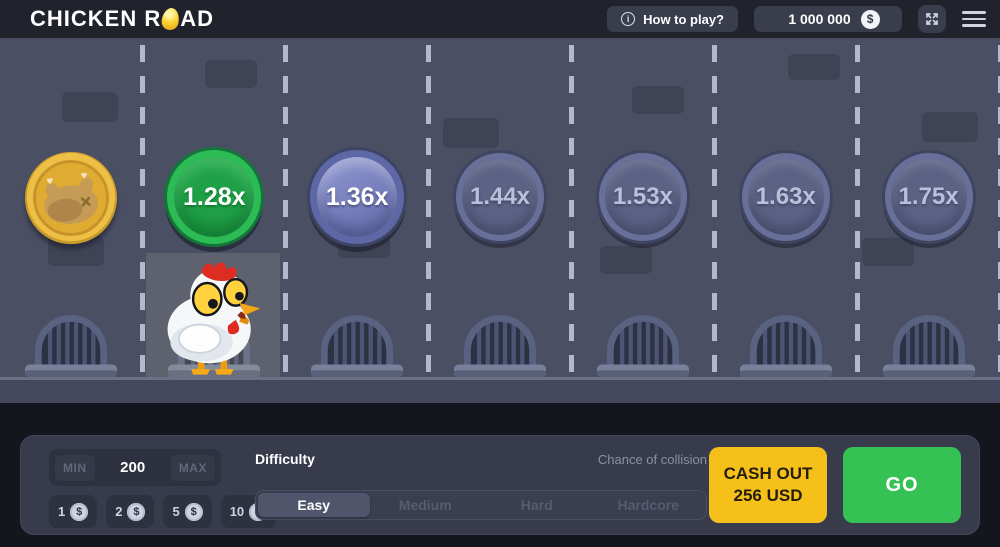 The image size is (1000, 547). What do you see at coordinates (214, 318) in the screenshot?
I see `chicken-character` at bounding box center [214, 318].